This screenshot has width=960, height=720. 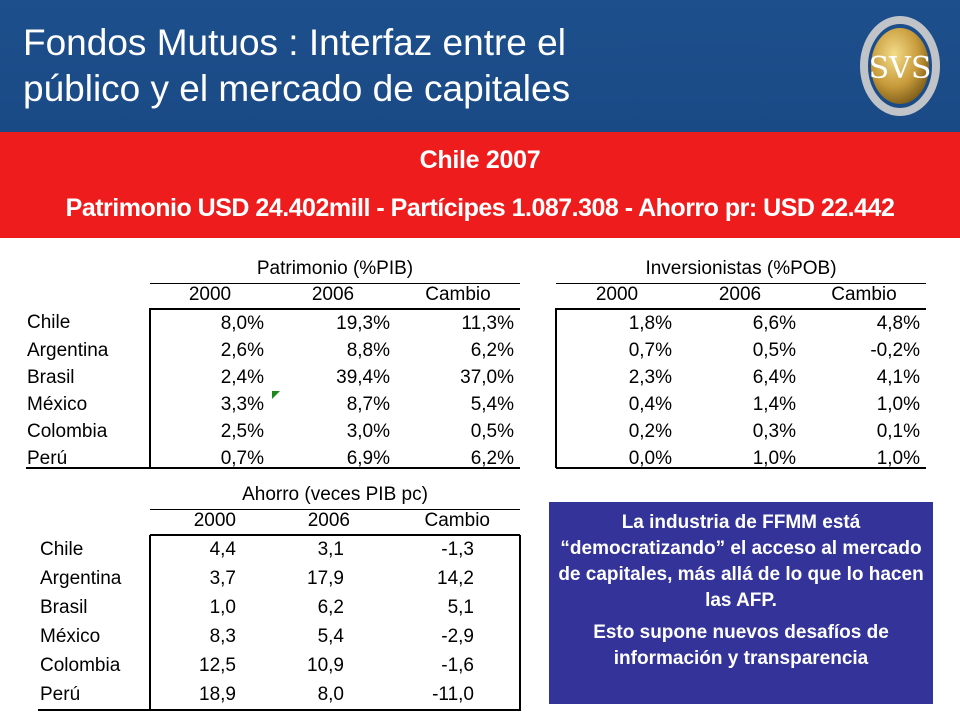 I want to click on table-row: 0,7% 0,5% -0,2%, so click(x=741, y=350).